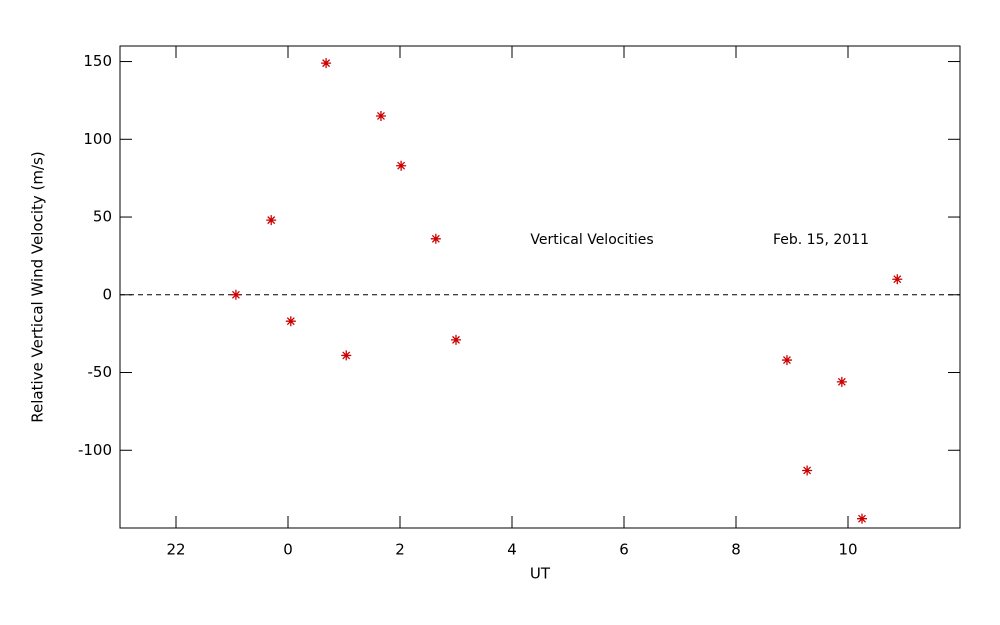  What do you see at coordinates (100, 372) in the screenshot?
I see `y-tick-label: -50` at bounding box center [100, 372].